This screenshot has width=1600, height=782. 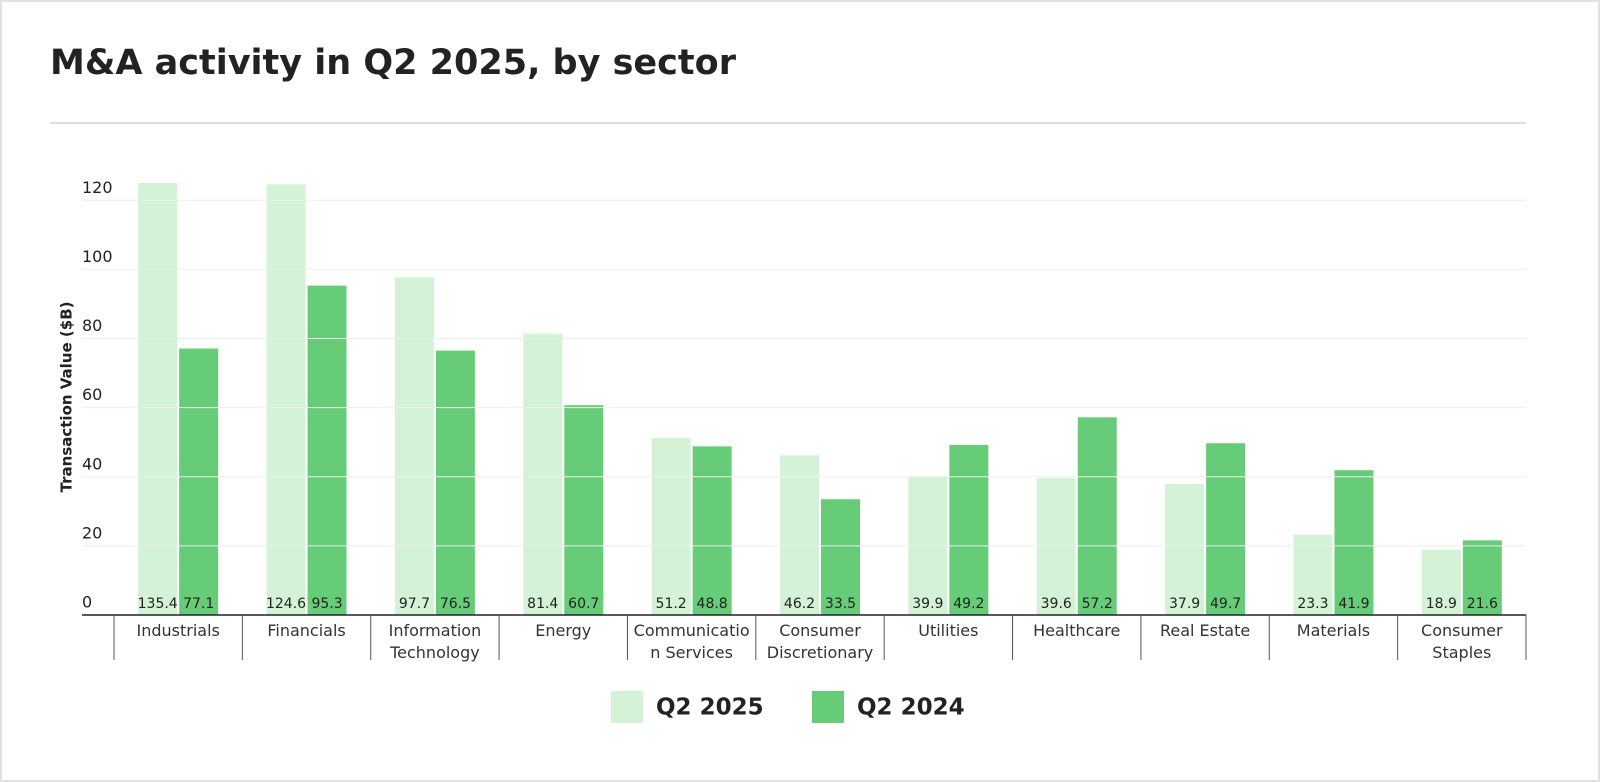 I want to click on value-label: 97.7, so click(x=414, y=604).